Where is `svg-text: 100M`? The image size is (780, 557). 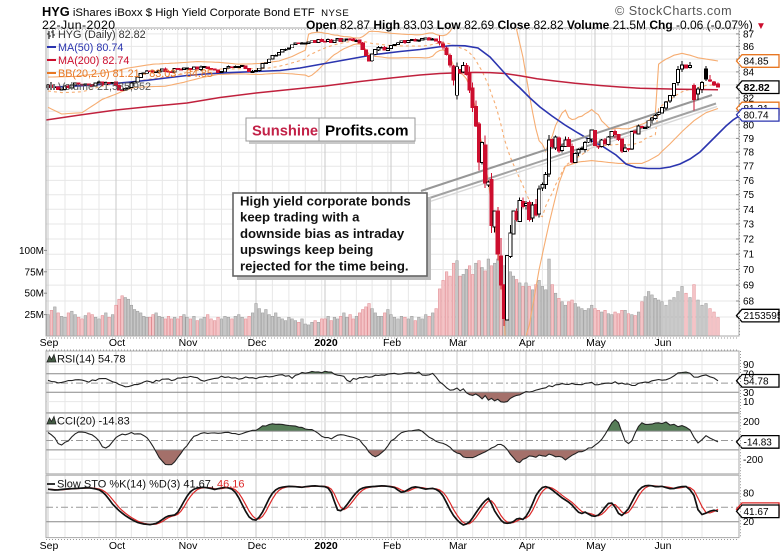
svg-text: 100M is located at coordinates (31, 251).